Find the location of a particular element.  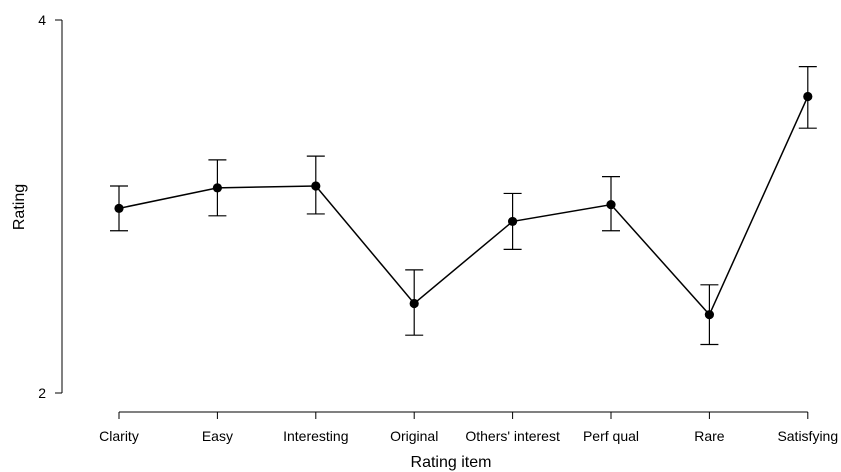

y-tick-label: 2 is located at coordinates (42, 393).